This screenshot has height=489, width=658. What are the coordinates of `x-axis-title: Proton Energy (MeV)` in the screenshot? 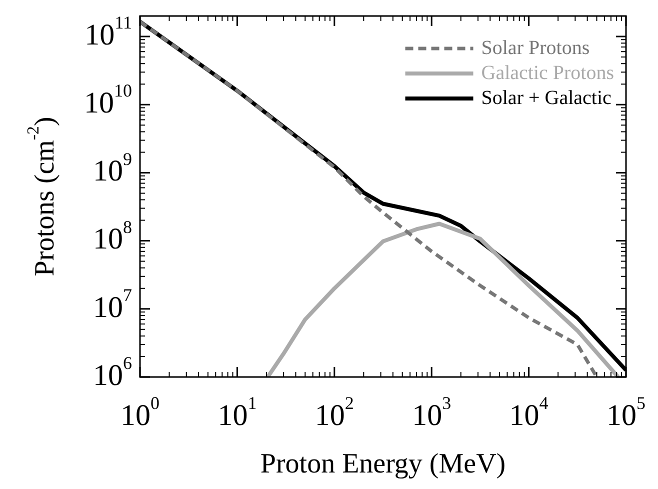 It's located at (383, 464).